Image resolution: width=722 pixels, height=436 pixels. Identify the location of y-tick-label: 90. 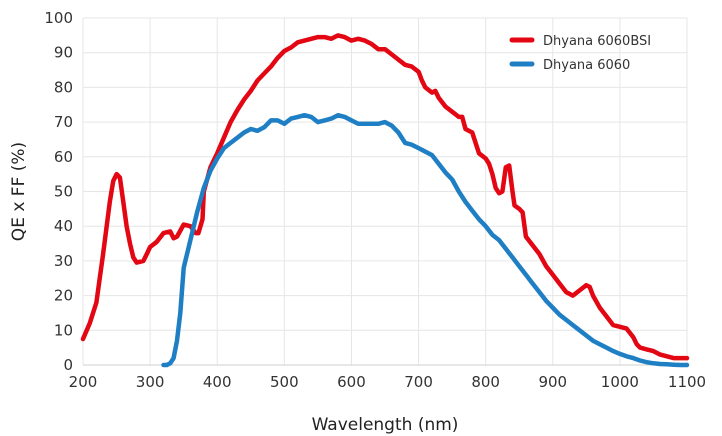
(63, 53).